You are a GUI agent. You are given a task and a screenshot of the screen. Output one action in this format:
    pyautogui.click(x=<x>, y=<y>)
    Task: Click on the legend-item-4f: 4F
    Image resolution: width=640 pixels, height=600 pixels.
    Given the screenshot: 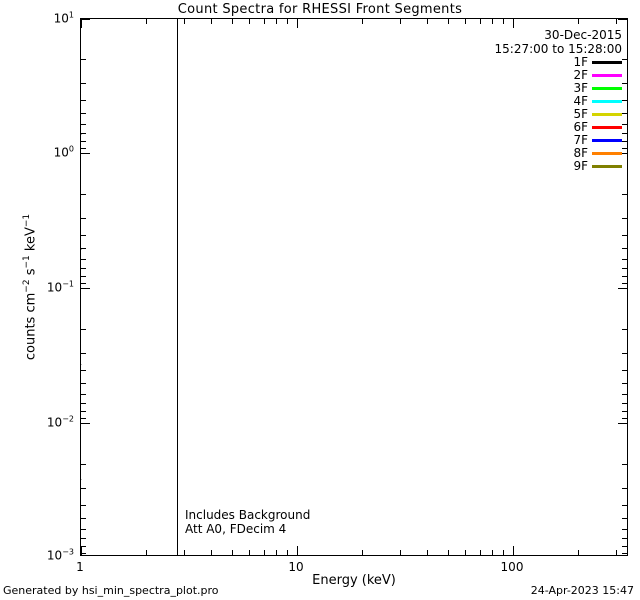 What is the action you would take?
    pyautogui.click(x=597, y=101)
    